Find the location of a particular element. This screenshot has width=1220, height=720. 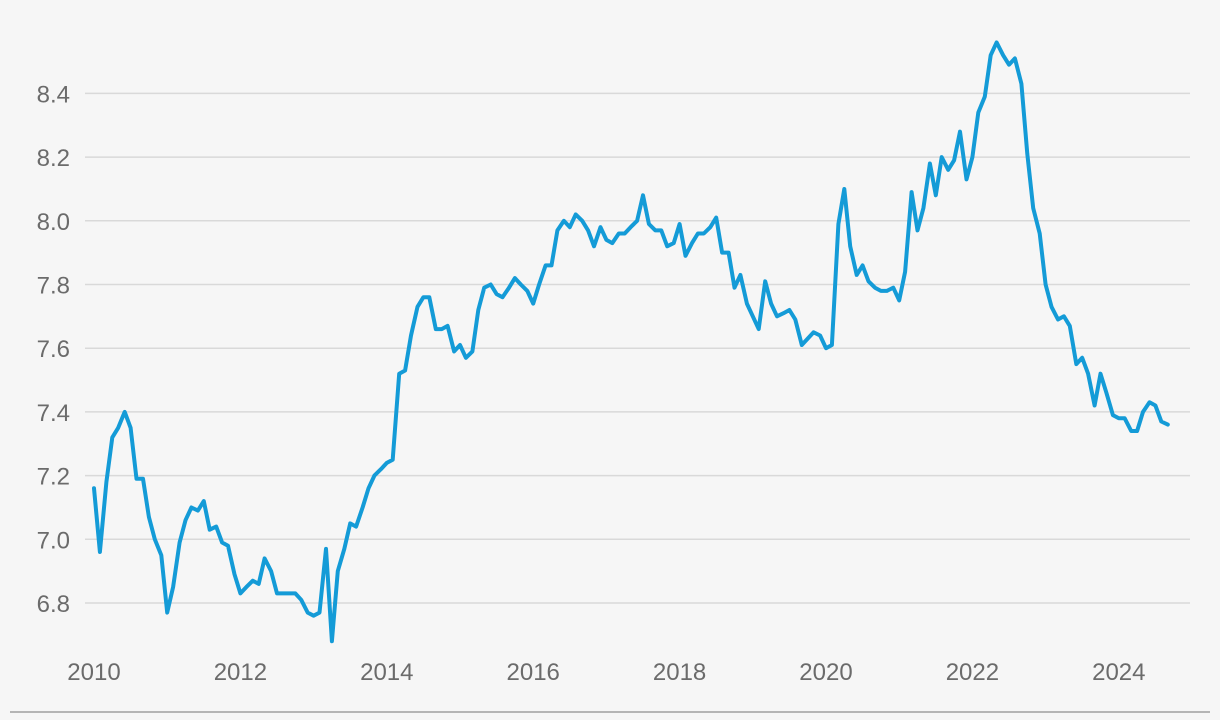

x-tick-label: 2022 is located at coordinates (972, 672).